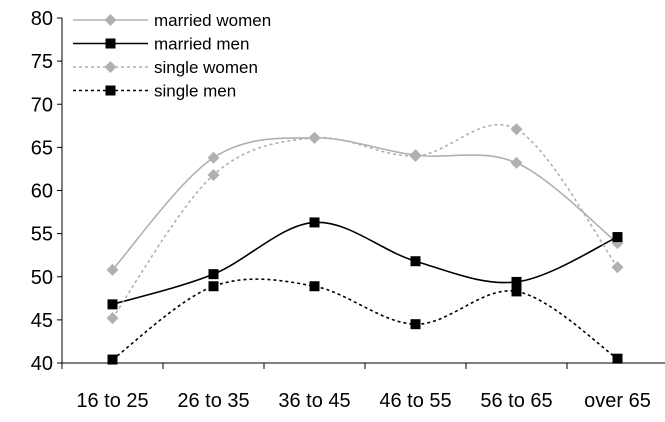 The width and height of the screenshot is (665, 422). I want to click on legend-label: married women, so click(212, 20).